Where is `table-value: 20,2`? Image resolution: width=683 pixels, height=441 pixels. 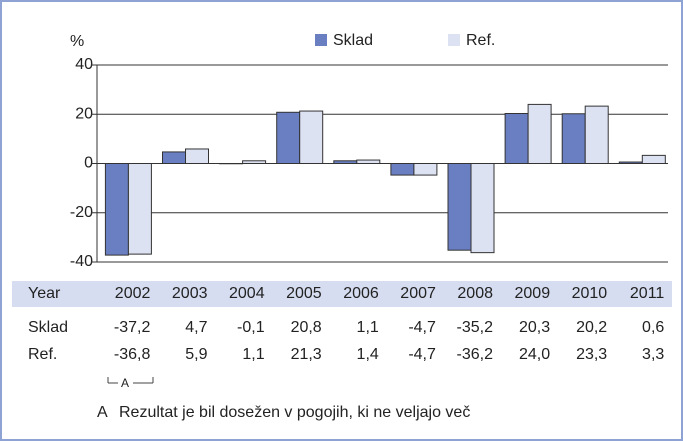
table-value: 20,2 is located at coordinates (591, 327).